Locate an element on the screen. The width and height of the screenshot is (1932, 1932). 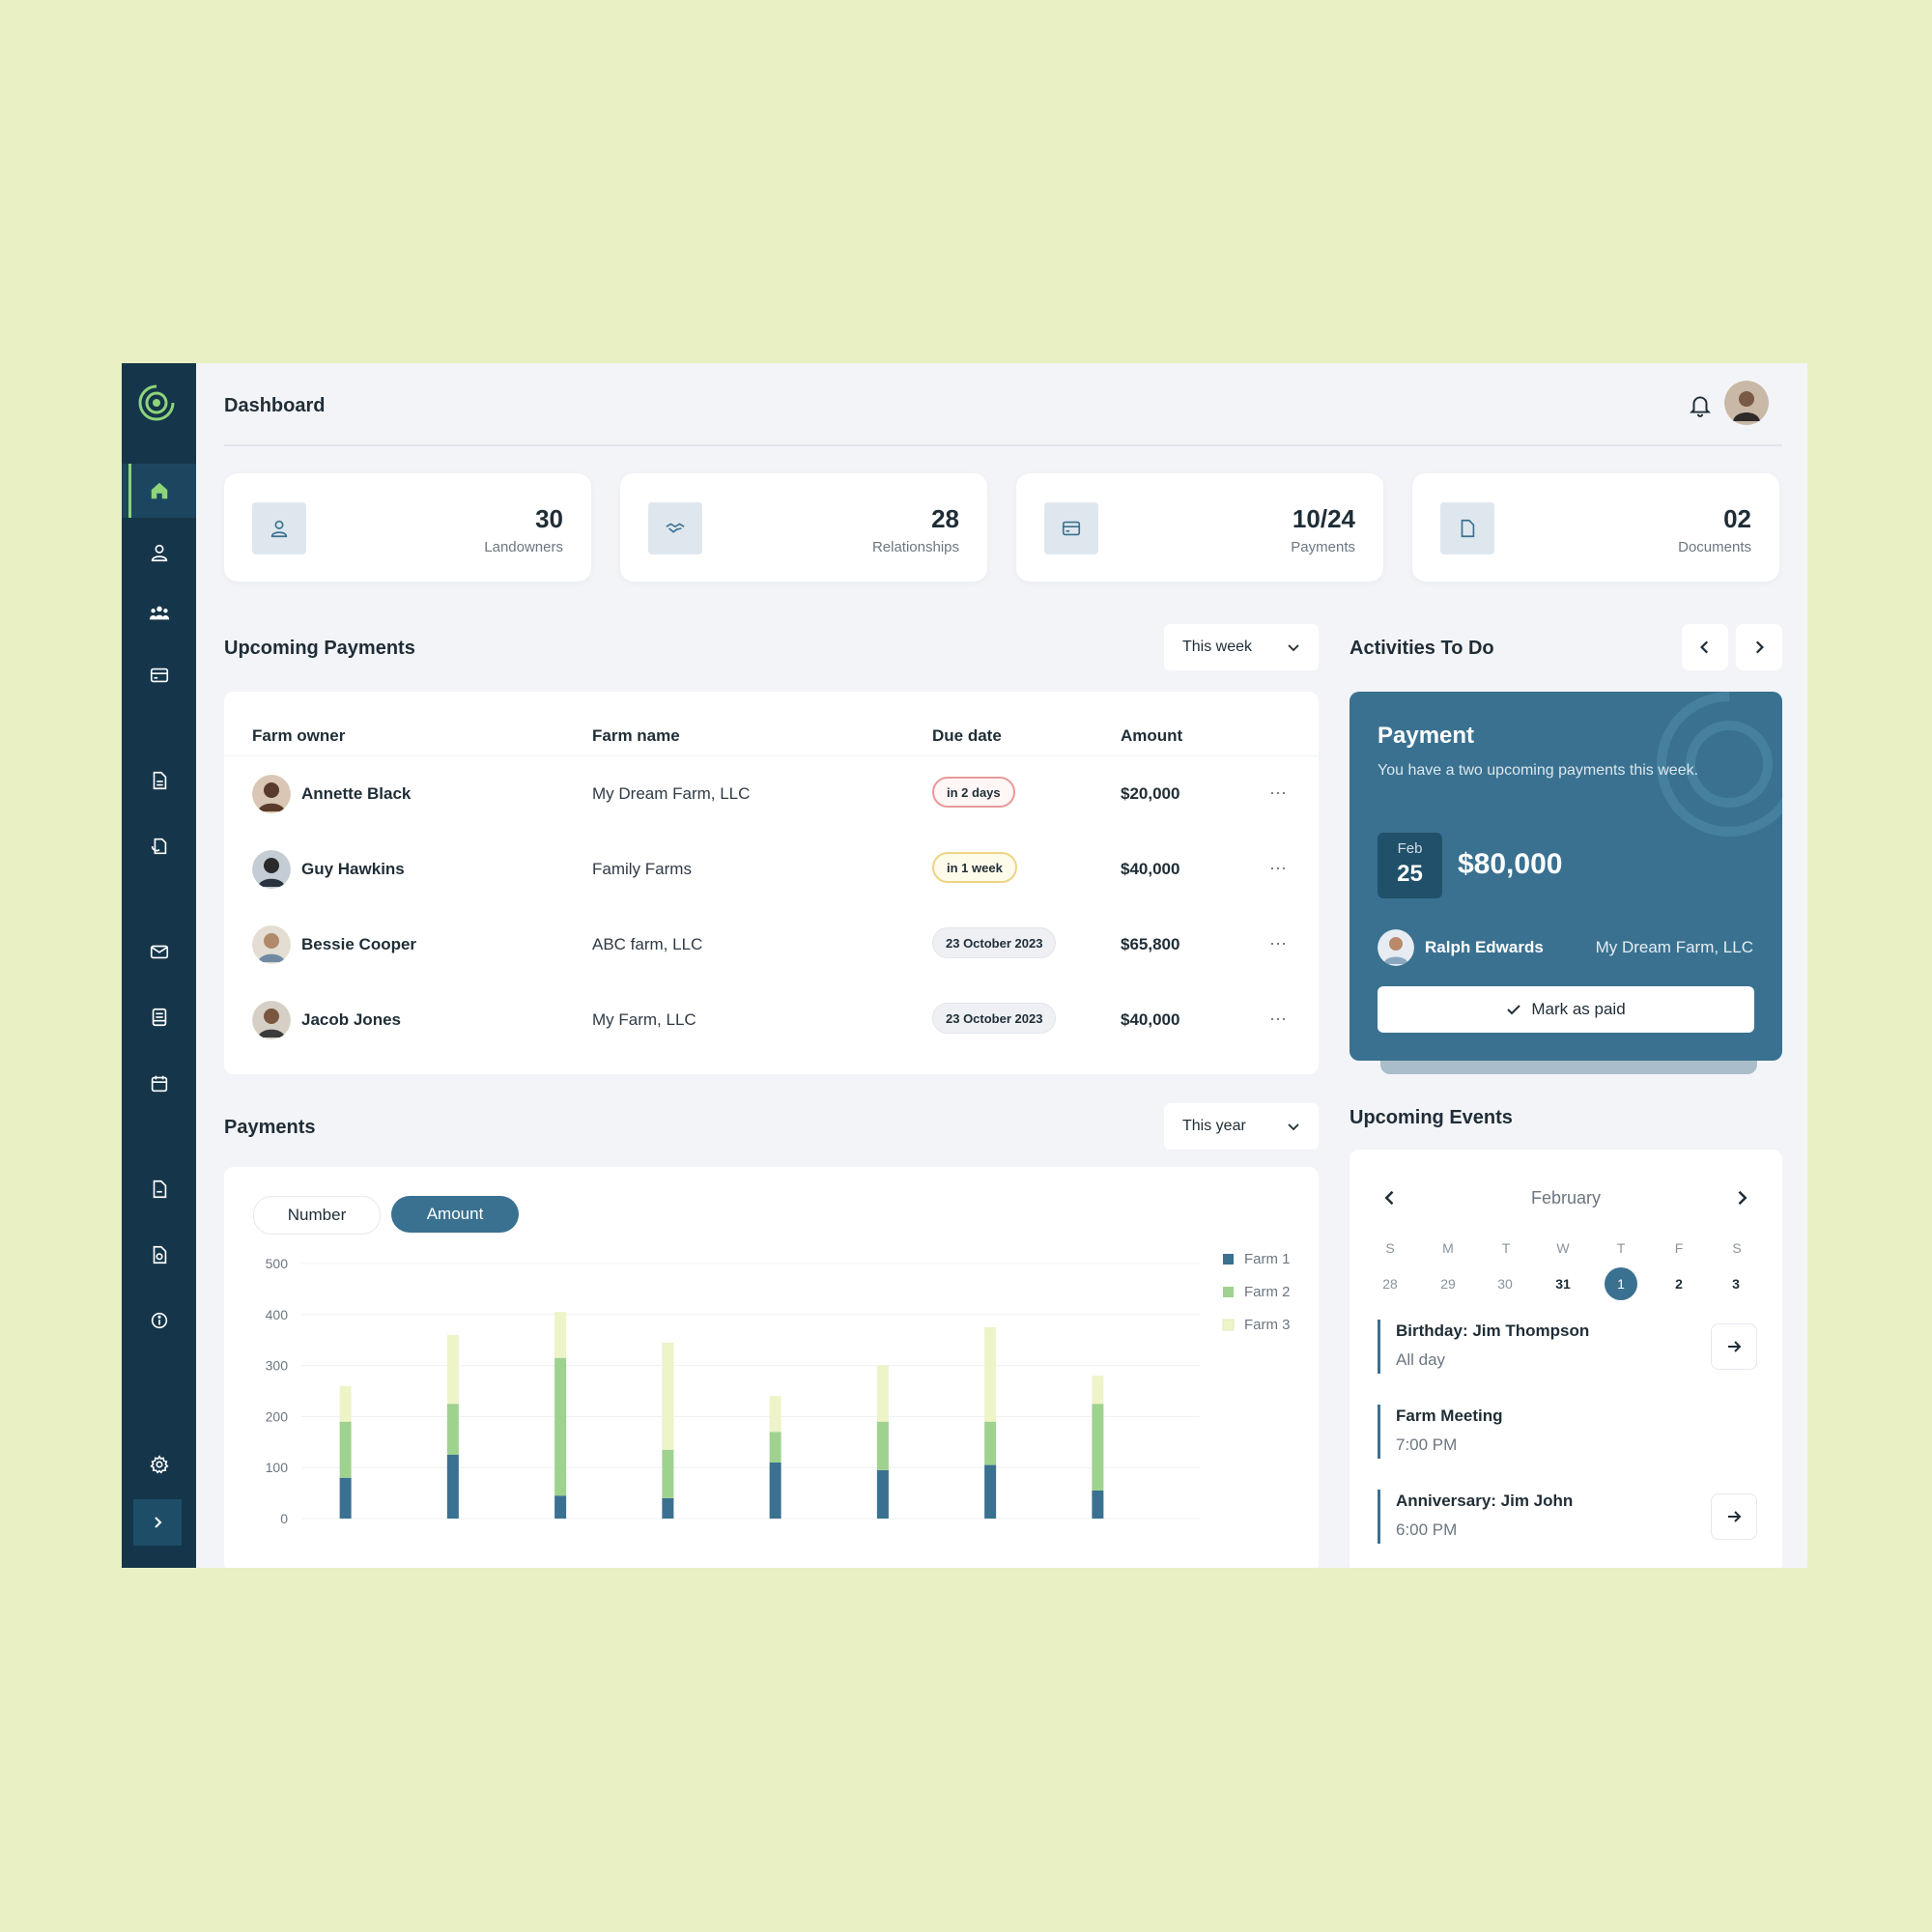
sidebar-item-settings is located at coordinates (159, 1464).